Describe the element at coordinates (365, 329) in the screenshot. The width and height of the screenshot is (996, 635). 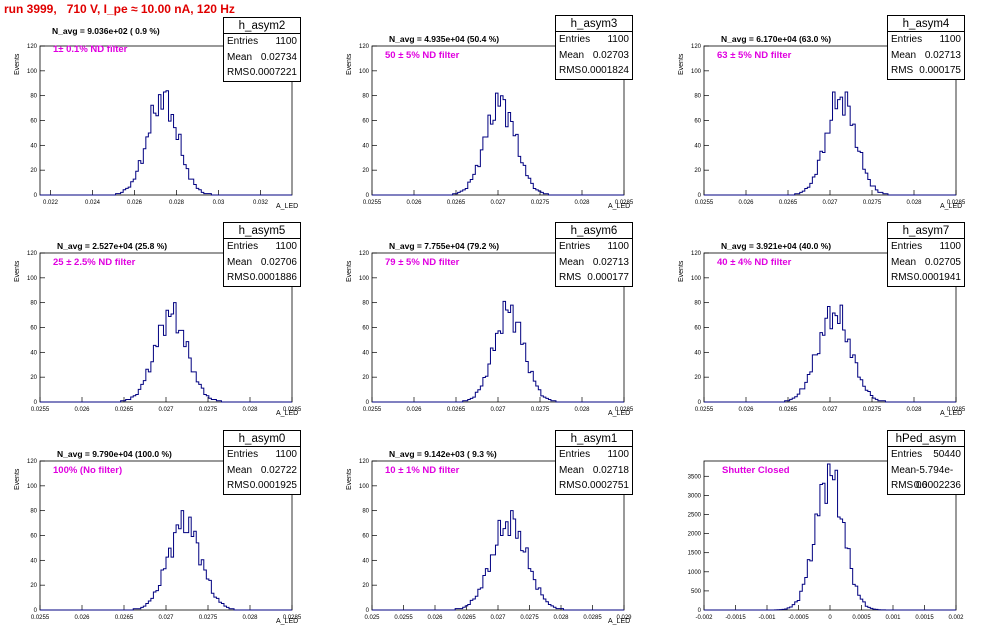
I see `y-tick-label: 60` at that location.